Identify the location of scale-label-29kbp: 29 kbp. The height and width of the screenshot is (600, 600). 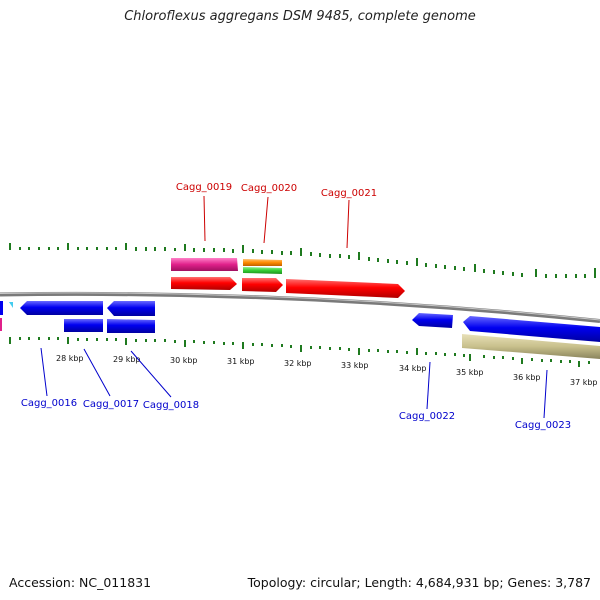
(127, 359).